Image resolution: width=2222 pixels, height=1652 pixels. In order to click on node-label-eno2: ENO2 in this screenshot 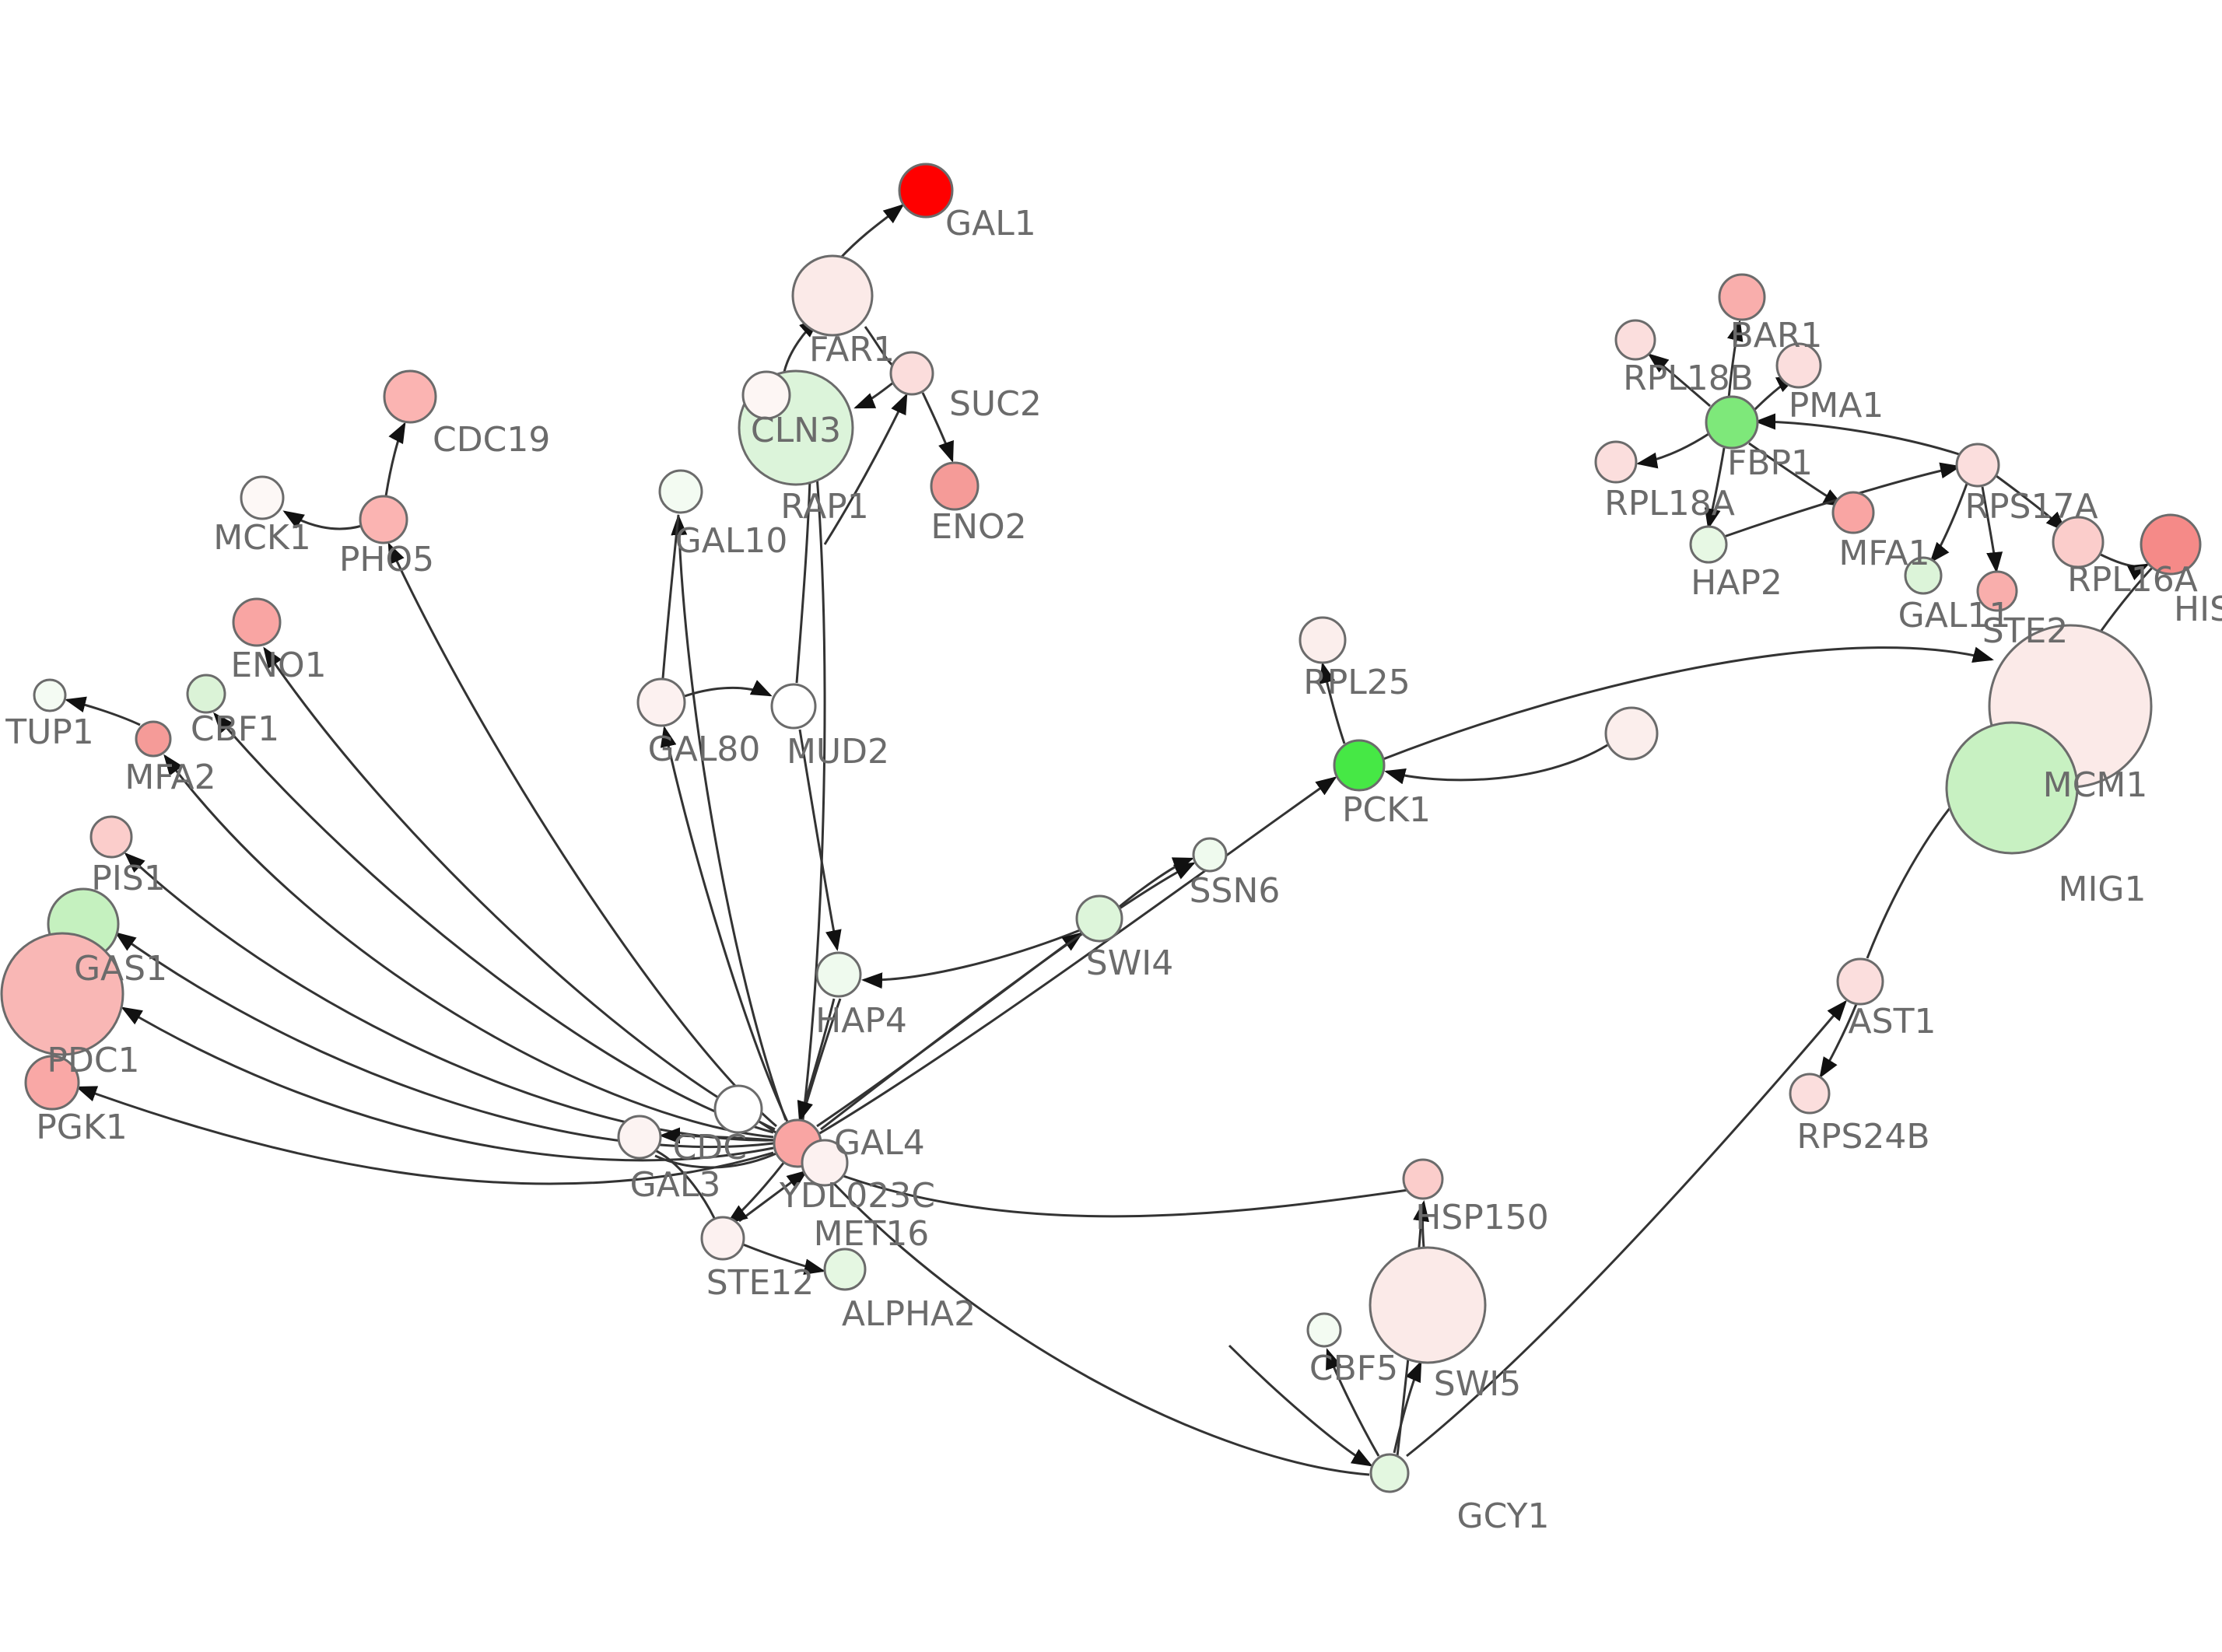, I will do `click(978, 527)`.